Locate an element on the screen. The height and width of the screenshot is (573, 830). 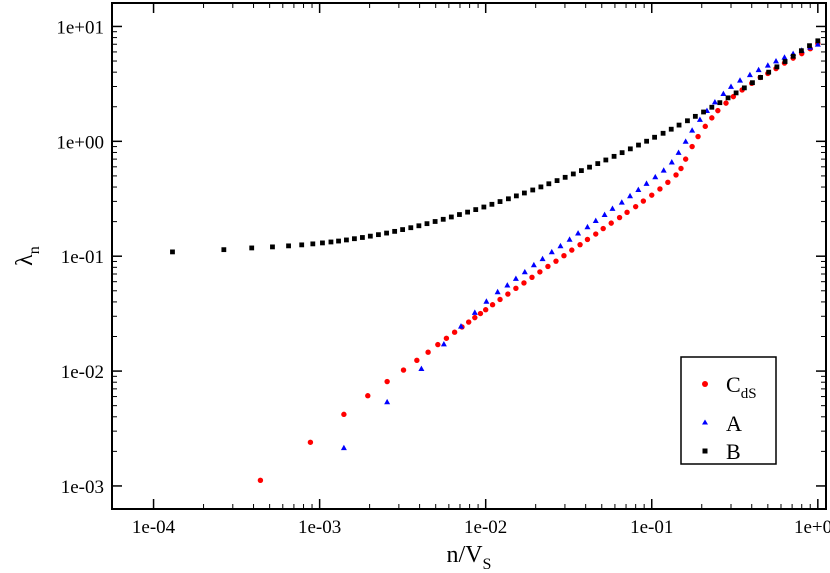
legend-marker-cds is located at coordinates (705, 384).